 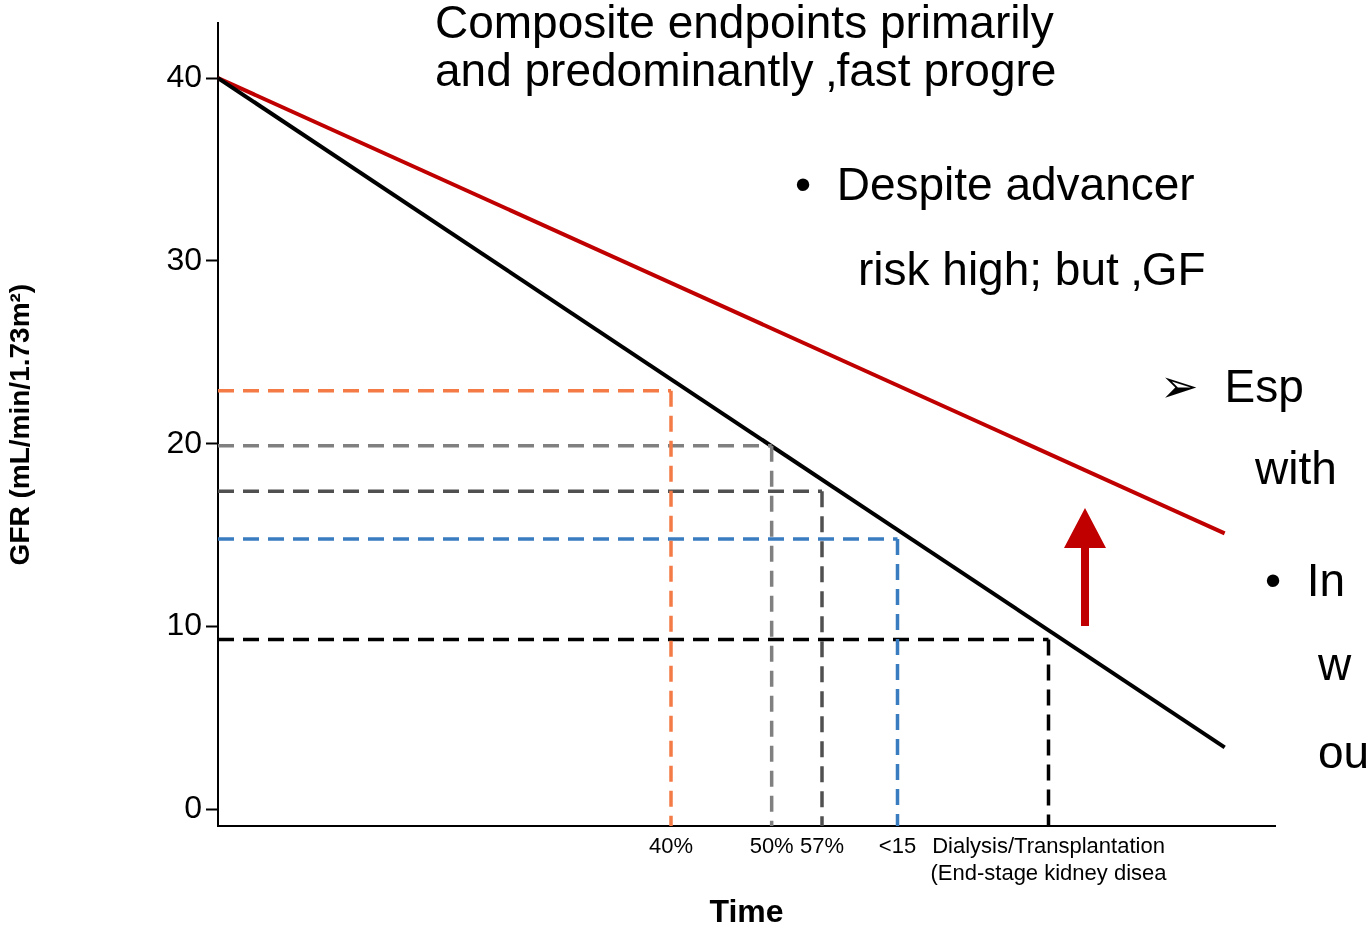 I want to click on x-tick-label: 57%, so click(x=822, y=846).